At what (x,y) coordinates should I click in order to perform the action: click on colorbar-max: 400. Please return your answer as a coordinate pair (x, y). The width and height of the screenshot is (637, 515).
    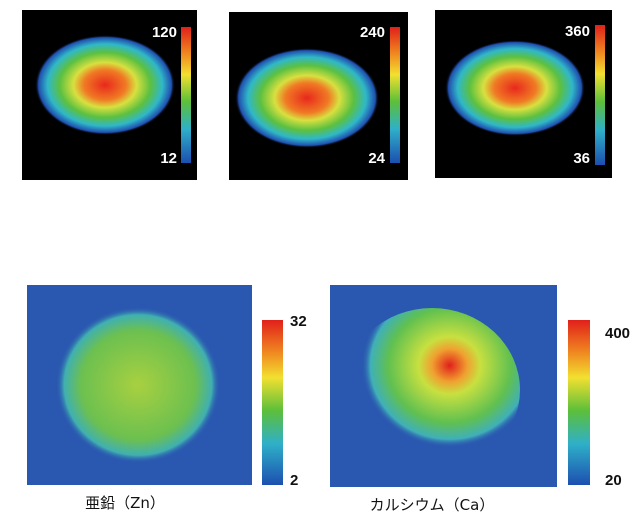
    Looking at the image, I should click on (617, 333).